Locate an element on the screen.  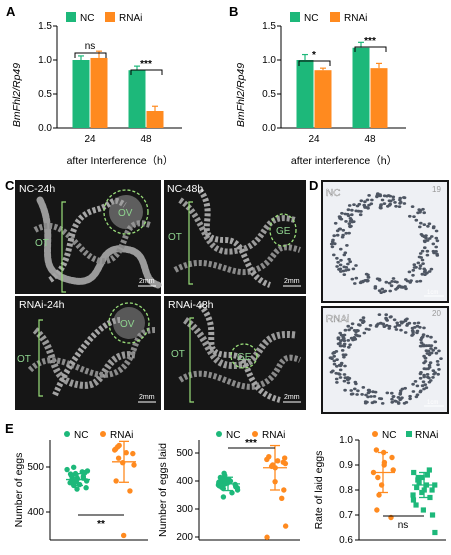
x-tick-48: 48 is located at coordinates (146, 139).